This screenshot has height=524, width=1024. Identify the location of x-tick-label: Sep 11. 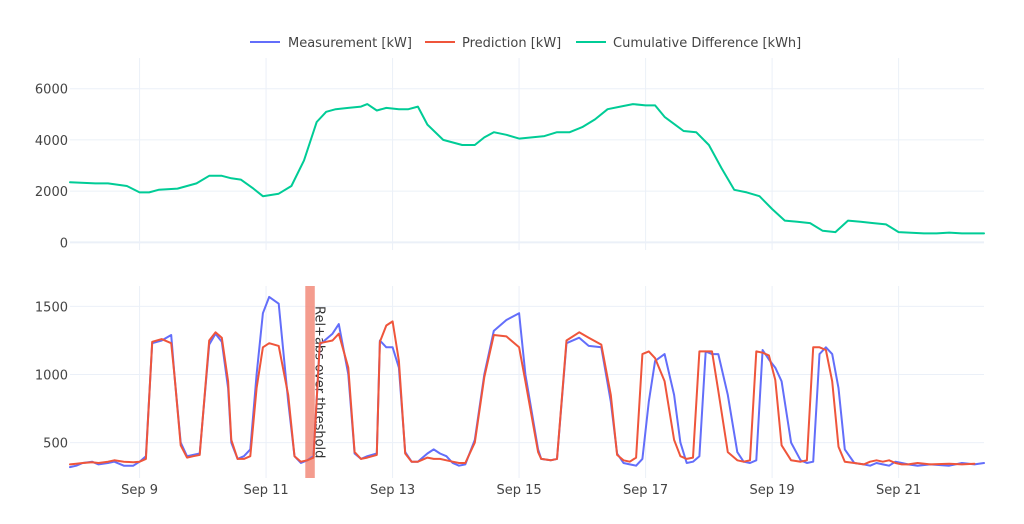
(265, 490).